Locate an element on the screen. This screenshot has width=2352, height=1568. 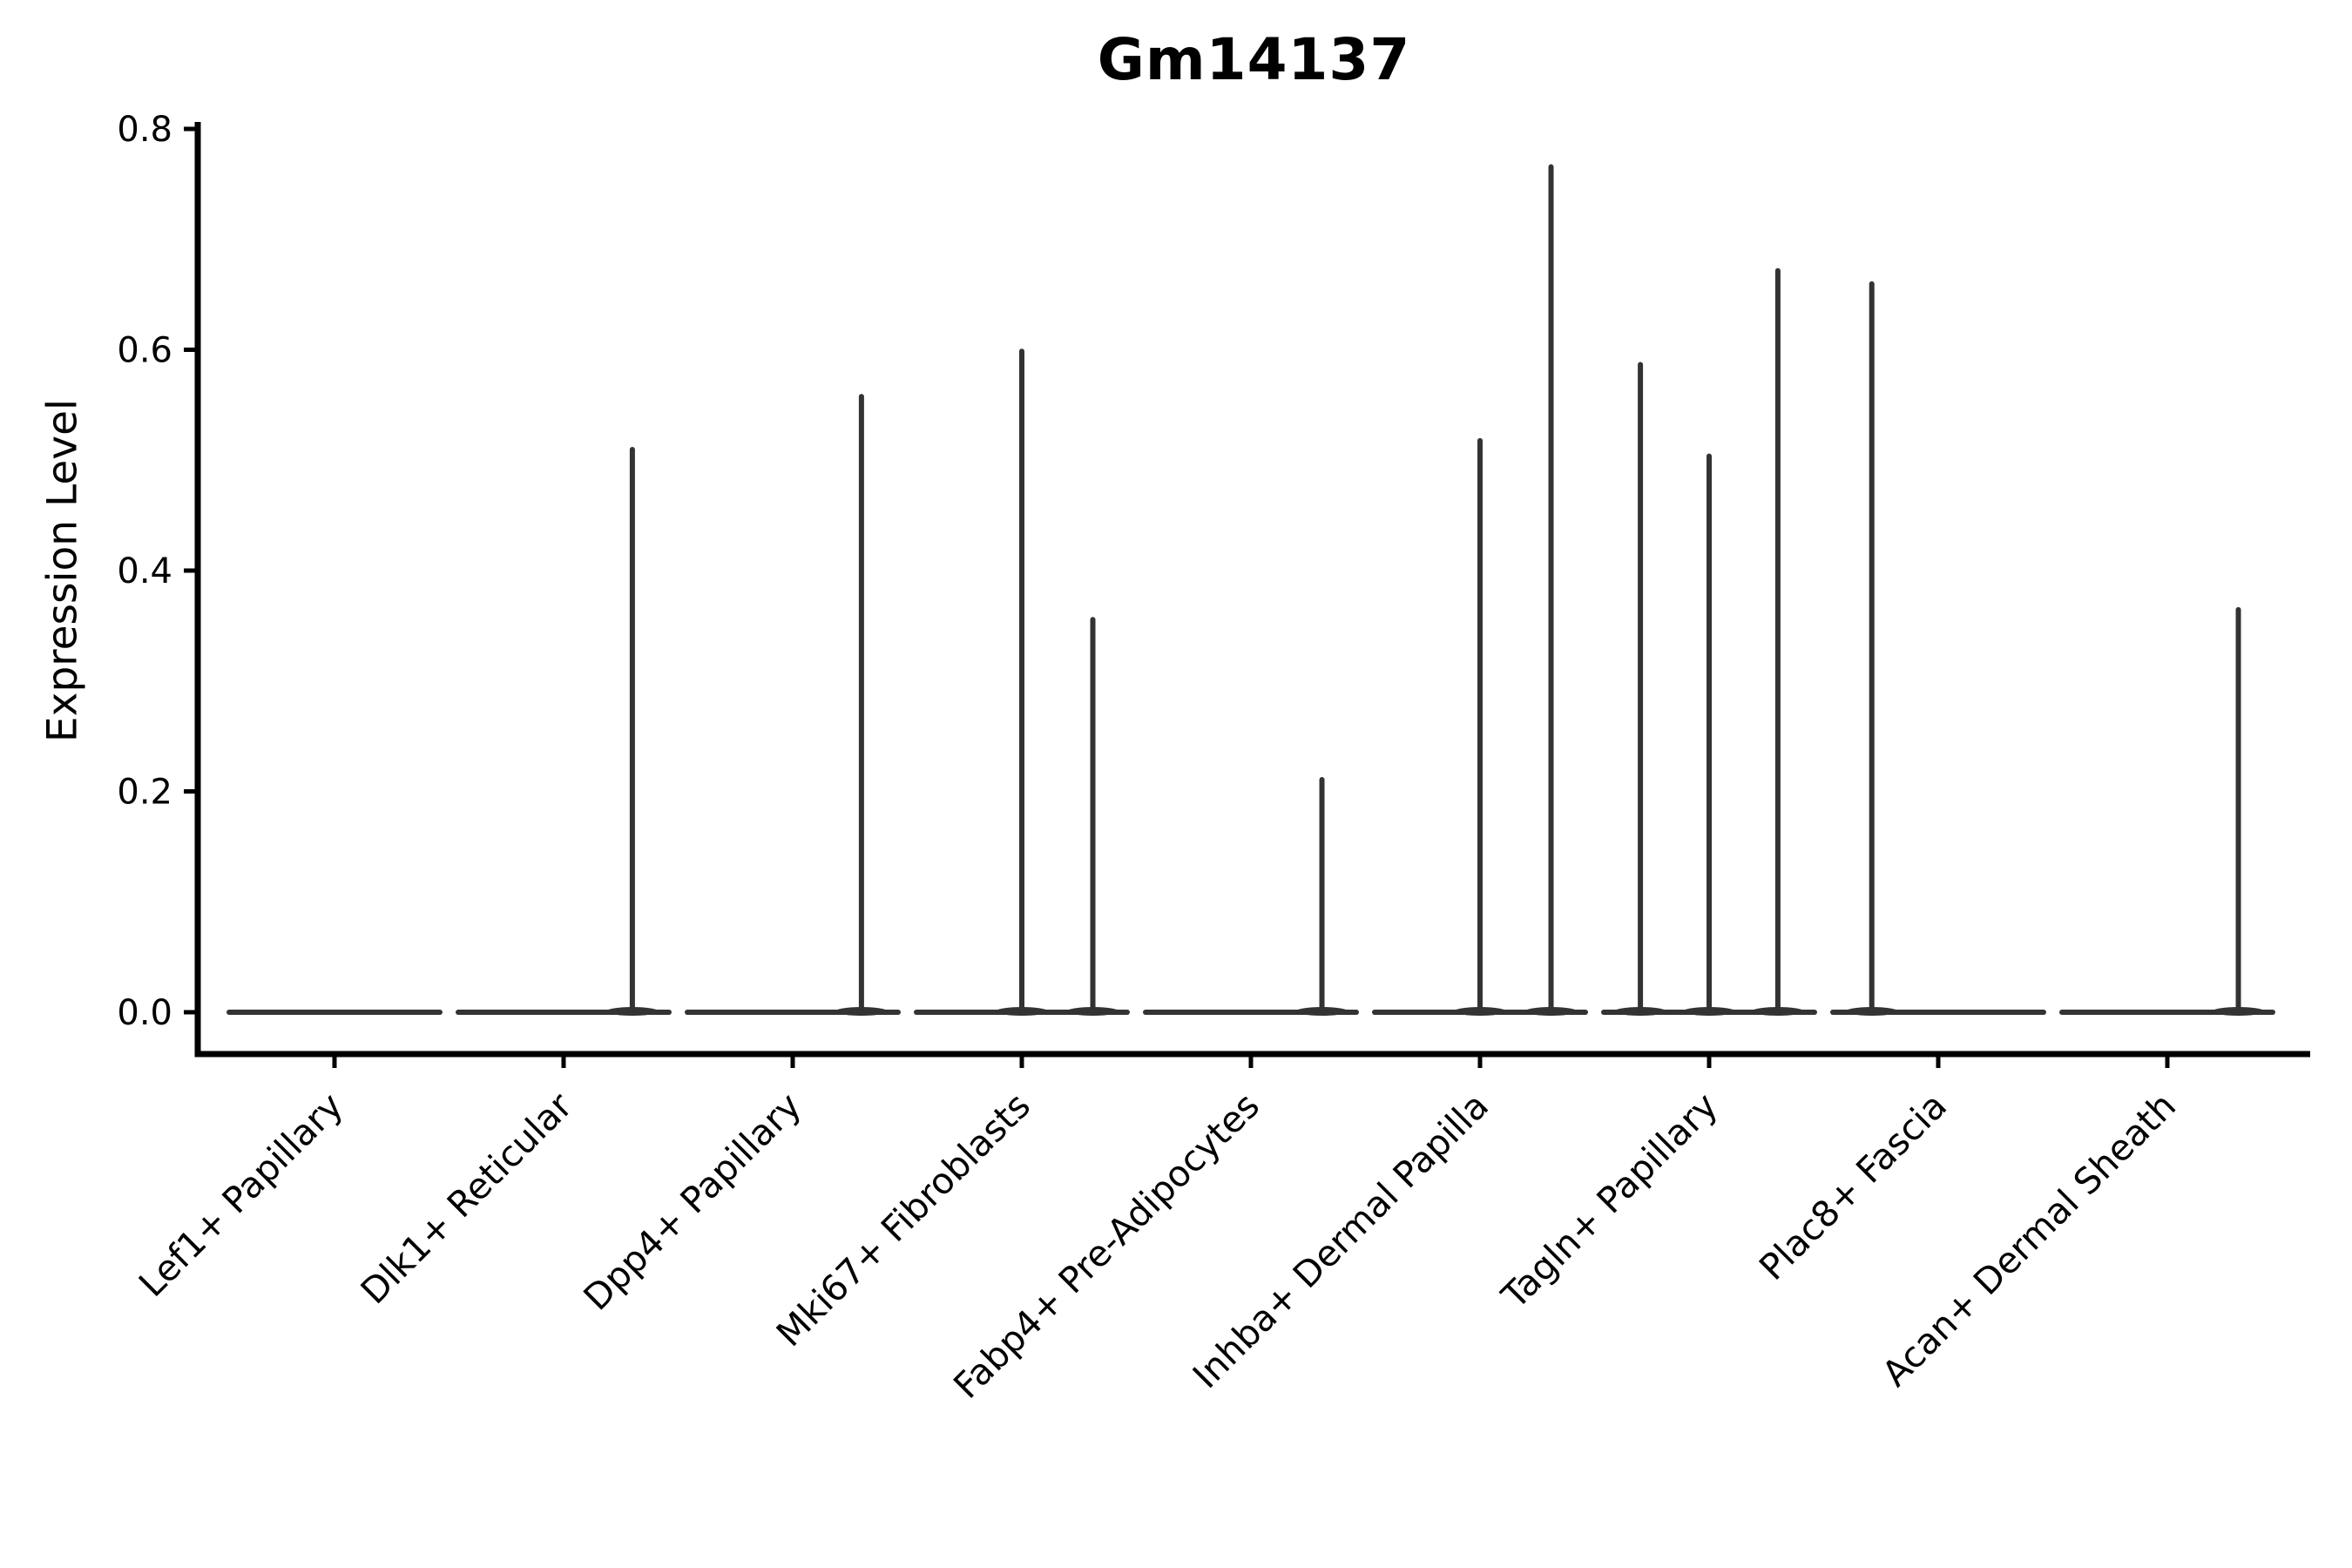
y-tick-label: 0.8 is located at coordinates (145, 130).